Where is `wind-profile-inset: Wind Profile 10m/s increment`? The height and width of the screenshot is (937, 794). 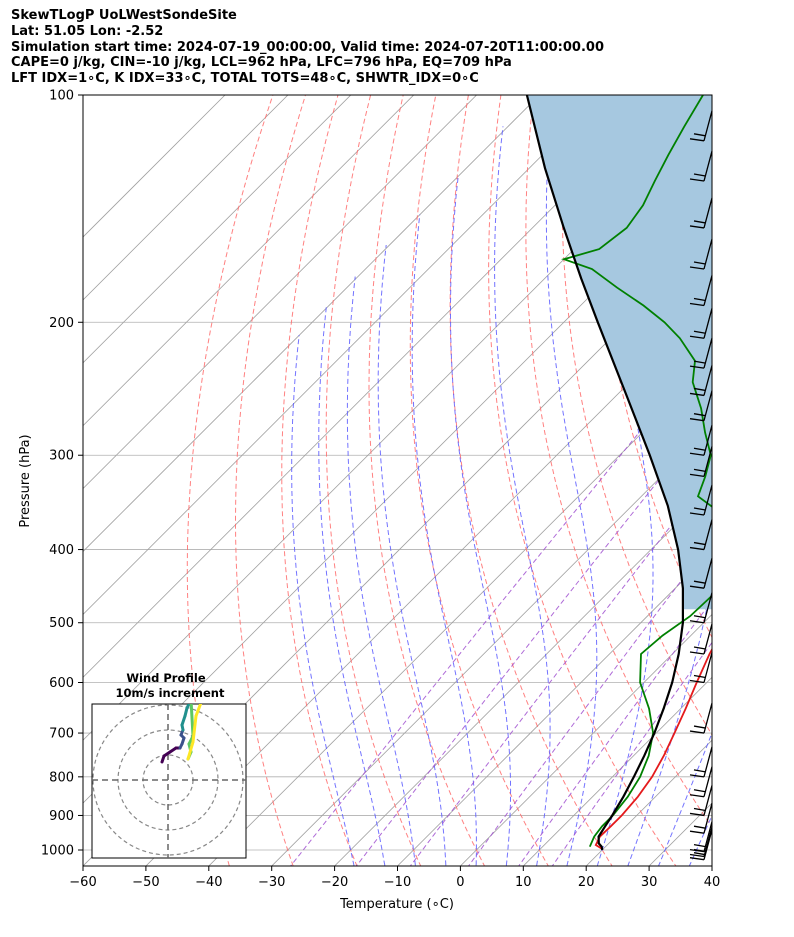 wind-profile-inset: Wind Profile 10m/s increment is located at coordinates (169, 765).